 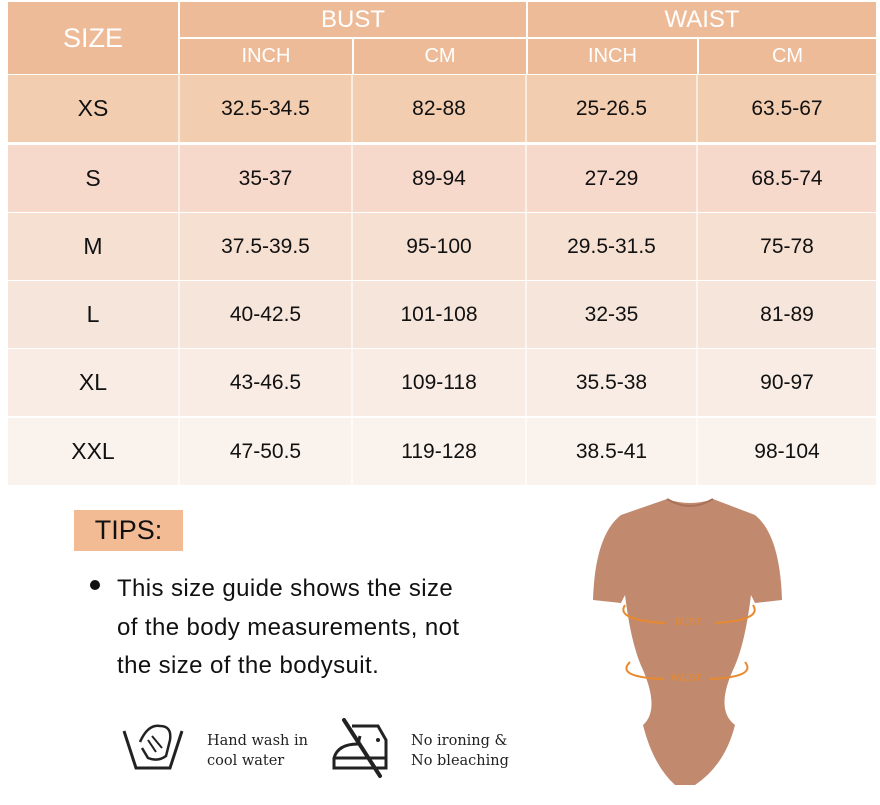 I want to click on care-line: cool water, so click(x=246, y=761).